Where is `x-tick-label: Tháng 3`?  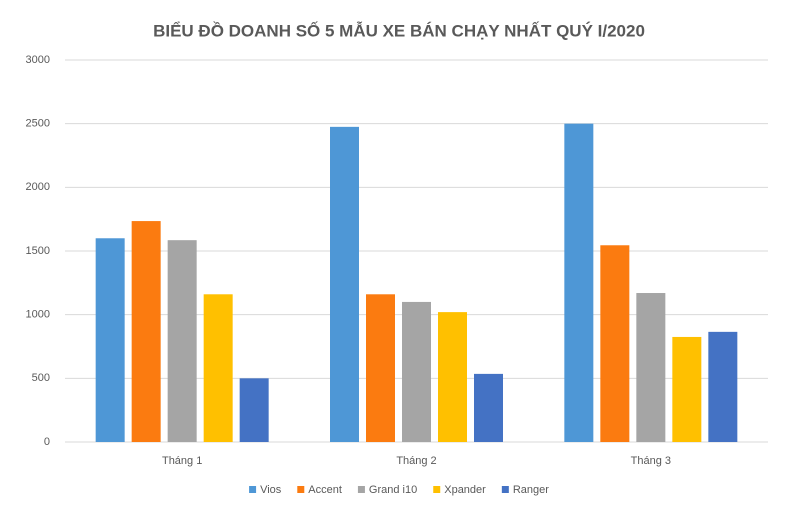
x-tick-label: Tháng 3 is located at coordinates (651, 461).